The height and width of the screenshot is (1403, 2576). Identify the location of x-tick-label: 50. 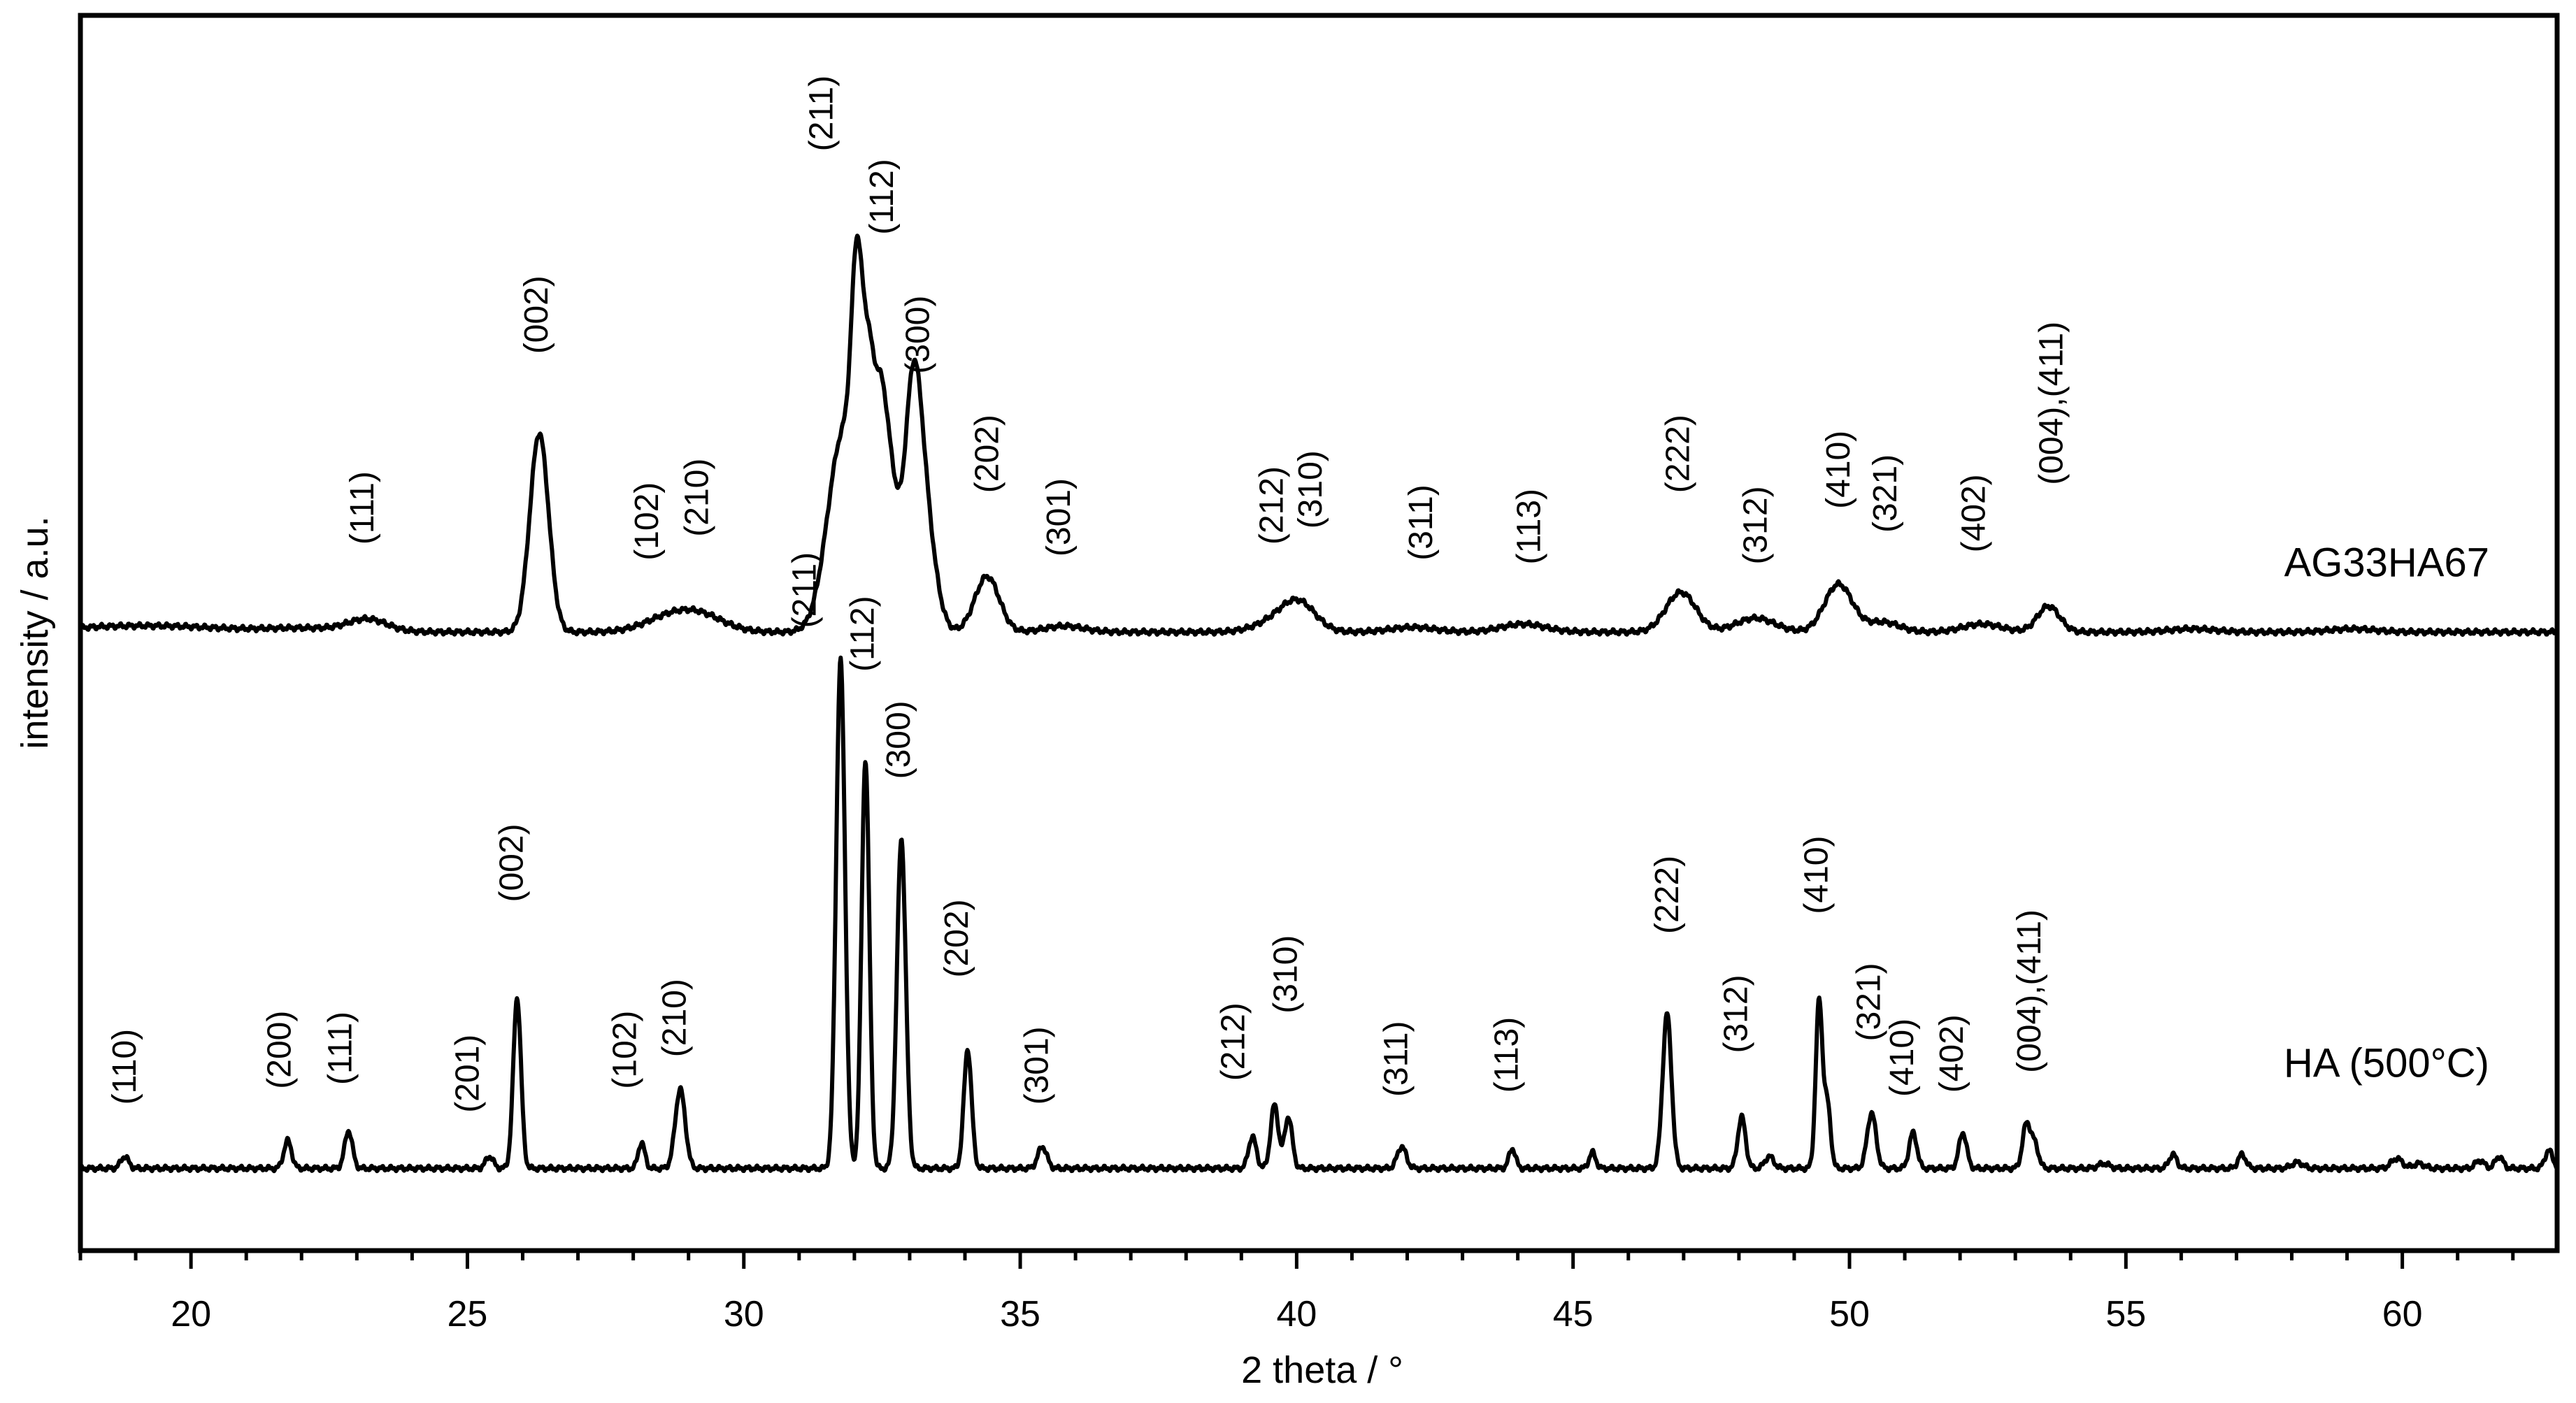
(1849, 1314).